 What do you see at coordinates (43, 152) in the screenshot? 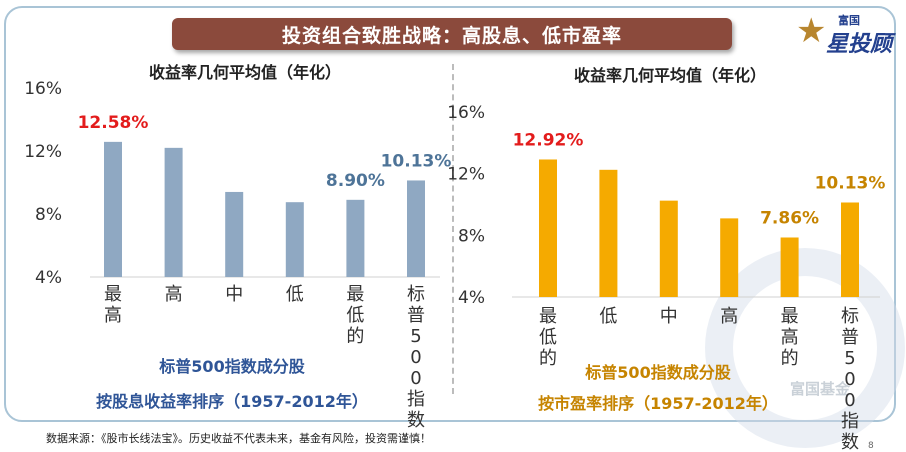
I see `div-y-tick-label: 12%` at bounding box center [43, 152].